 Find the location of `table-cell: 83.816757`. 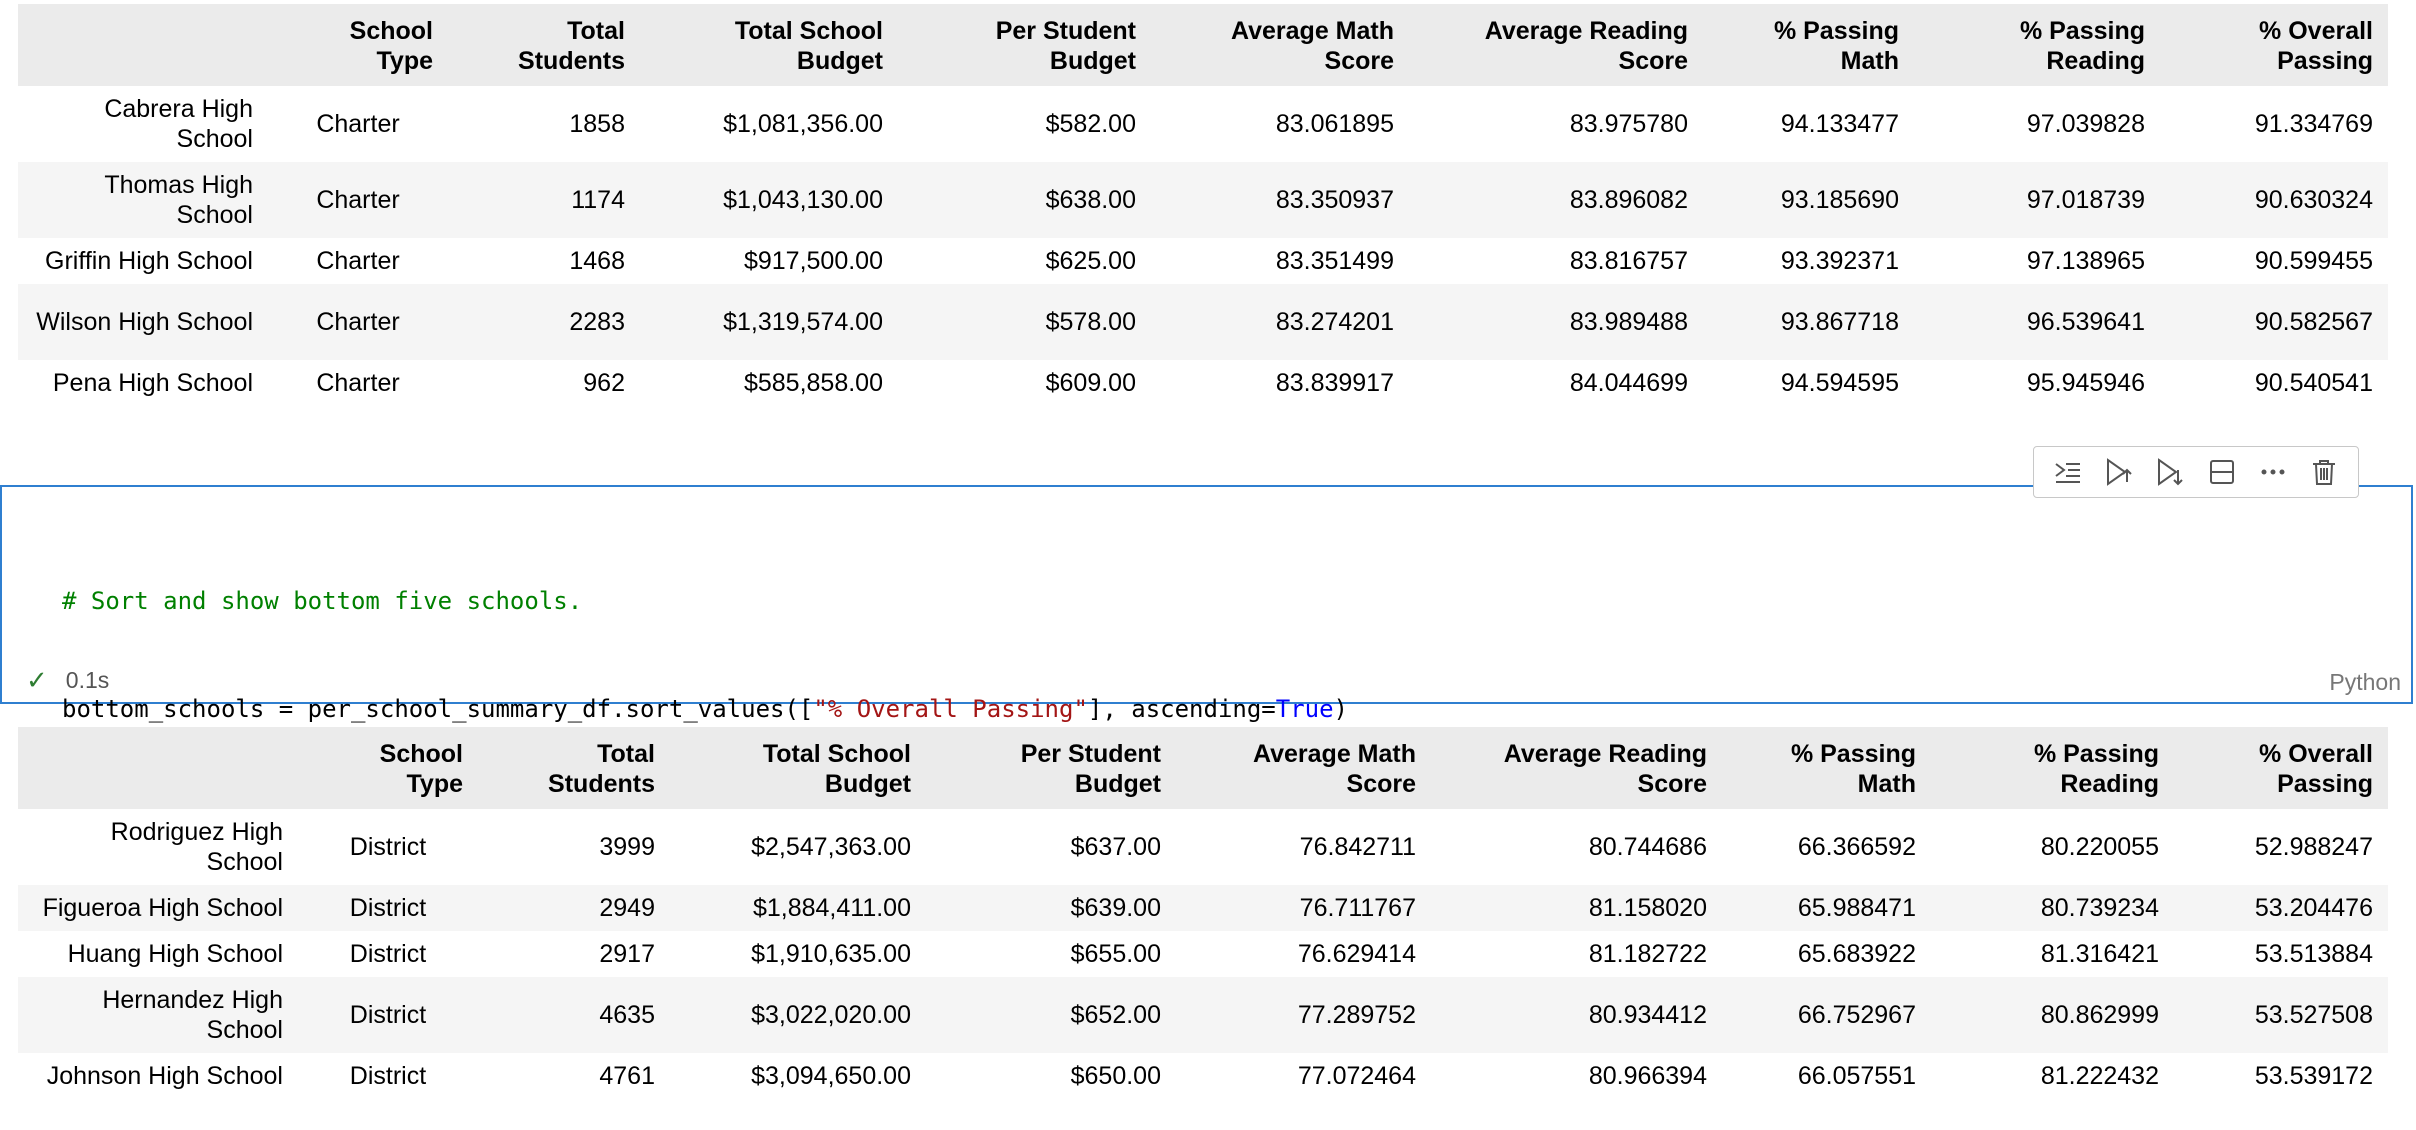

table-cell: 83.816757 is located at coordinates (1628, 261).